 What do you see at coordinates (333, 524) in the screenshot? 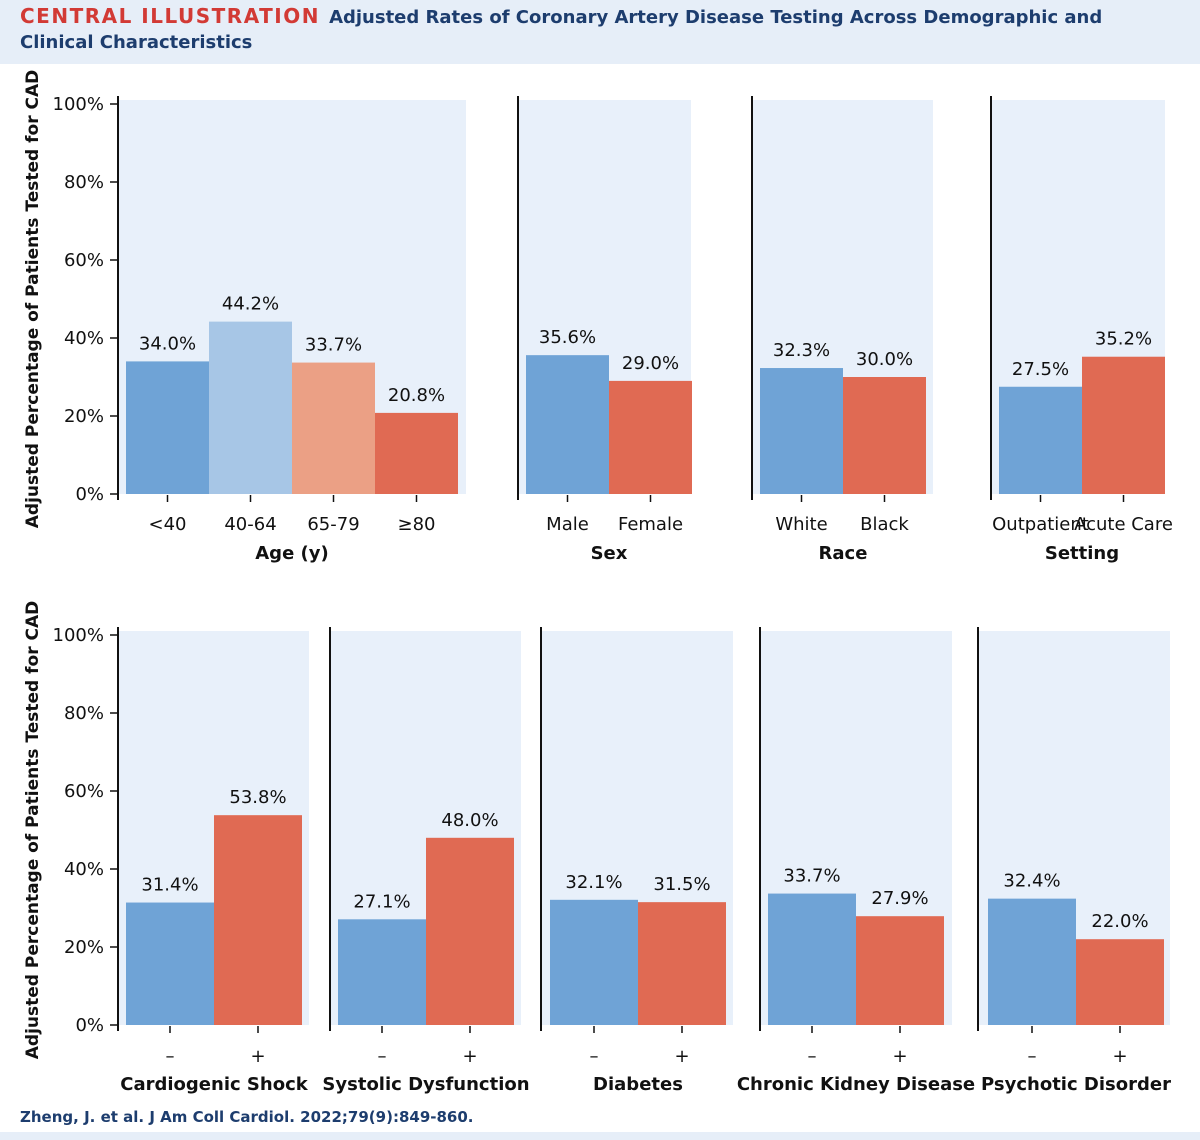
I see `x-tick-label: 65-79` at bounding box center [333, 524].